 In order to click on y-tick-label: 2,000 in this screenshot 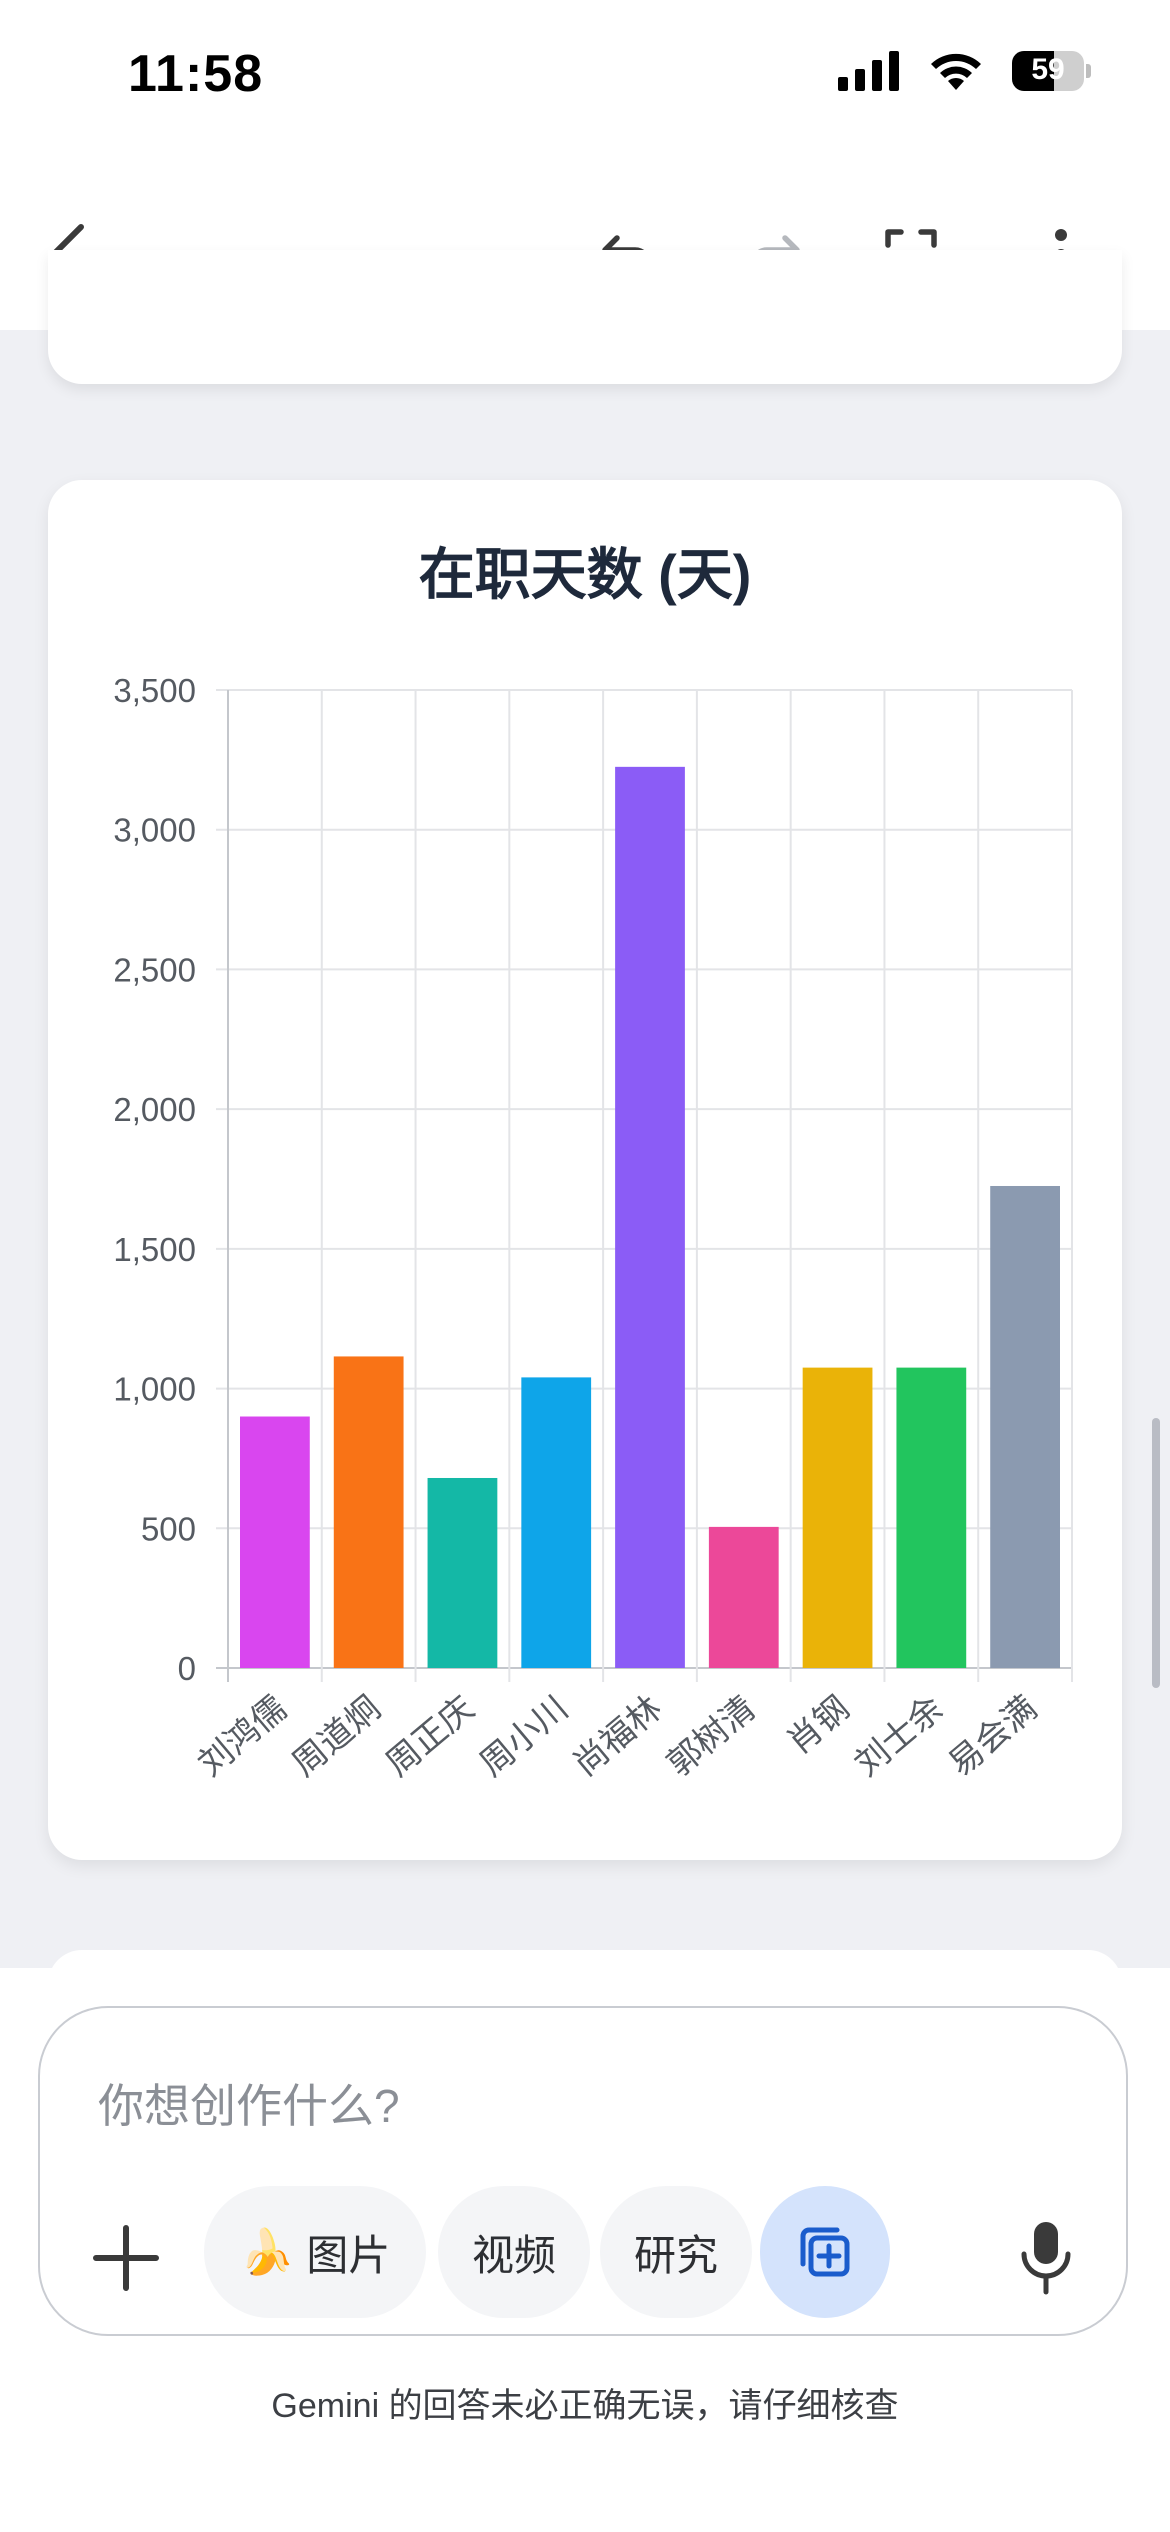, I will do `click(154, 1109)`.